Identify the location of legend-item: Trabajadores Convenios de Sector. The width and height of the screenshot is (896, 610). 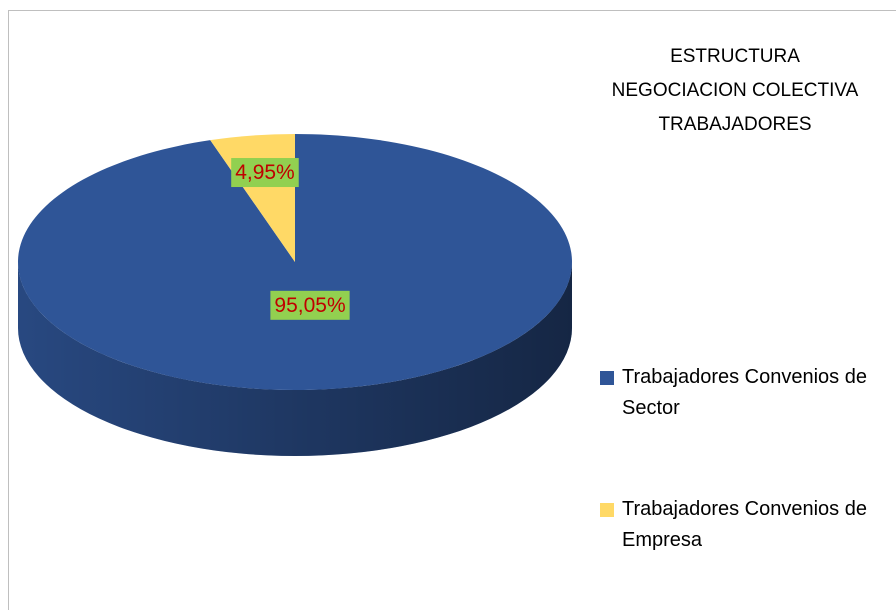
(741, 393).